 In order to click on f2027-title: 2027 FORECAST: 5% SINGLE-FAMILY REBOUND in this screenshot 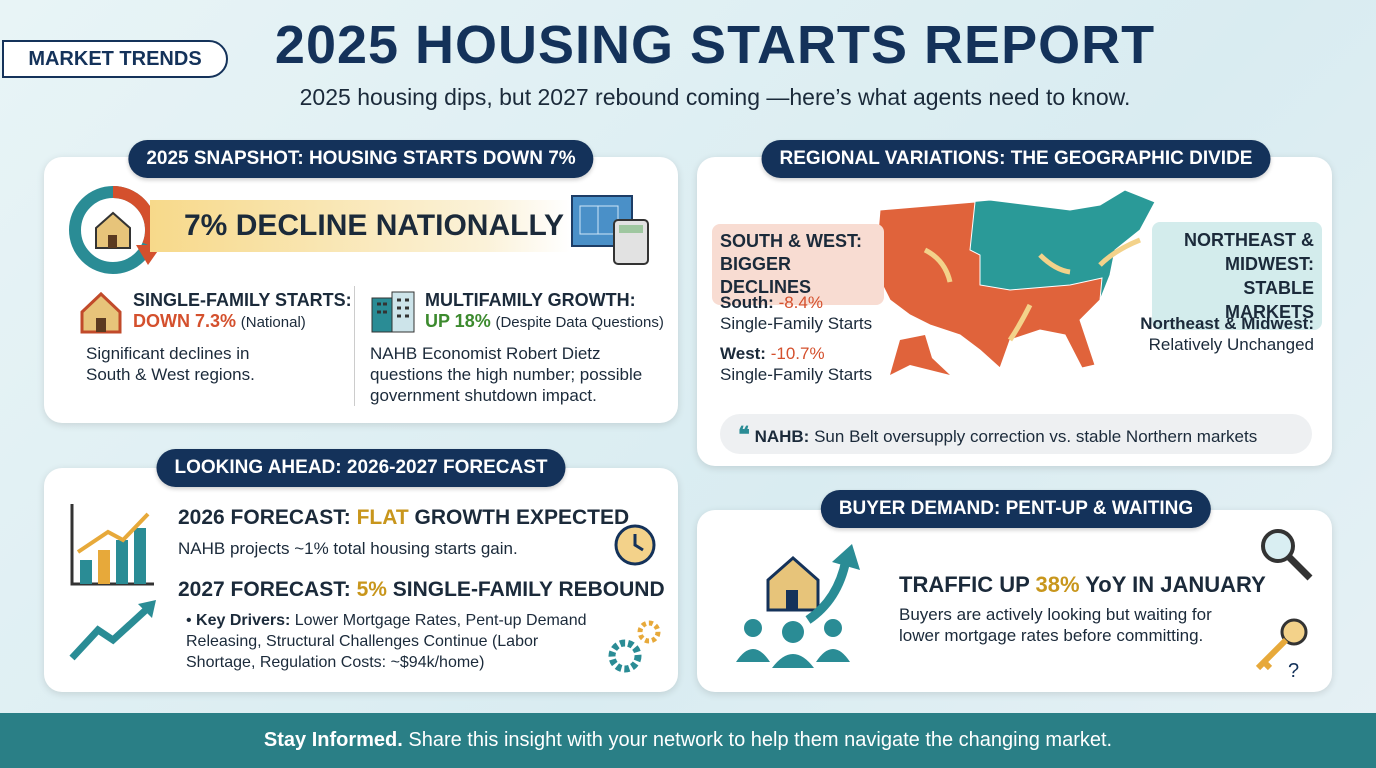, I will do `click(421, 590)`.